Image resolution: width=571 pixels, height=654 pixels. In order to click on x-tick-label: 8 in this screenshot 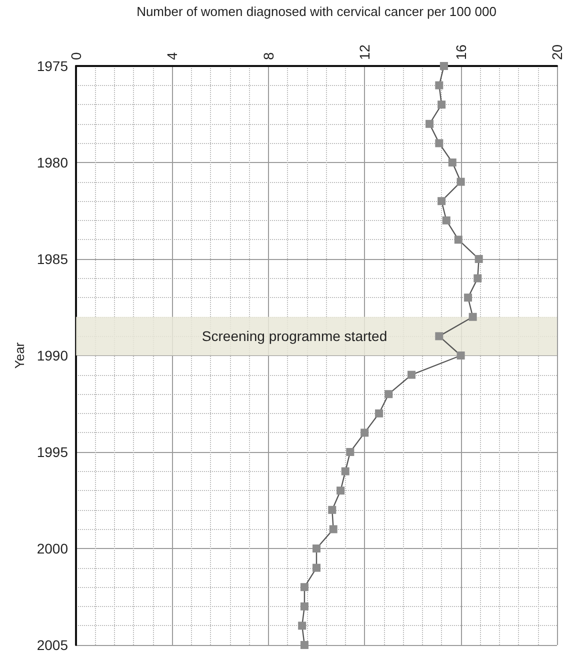, I will do `click(268, 56)`.